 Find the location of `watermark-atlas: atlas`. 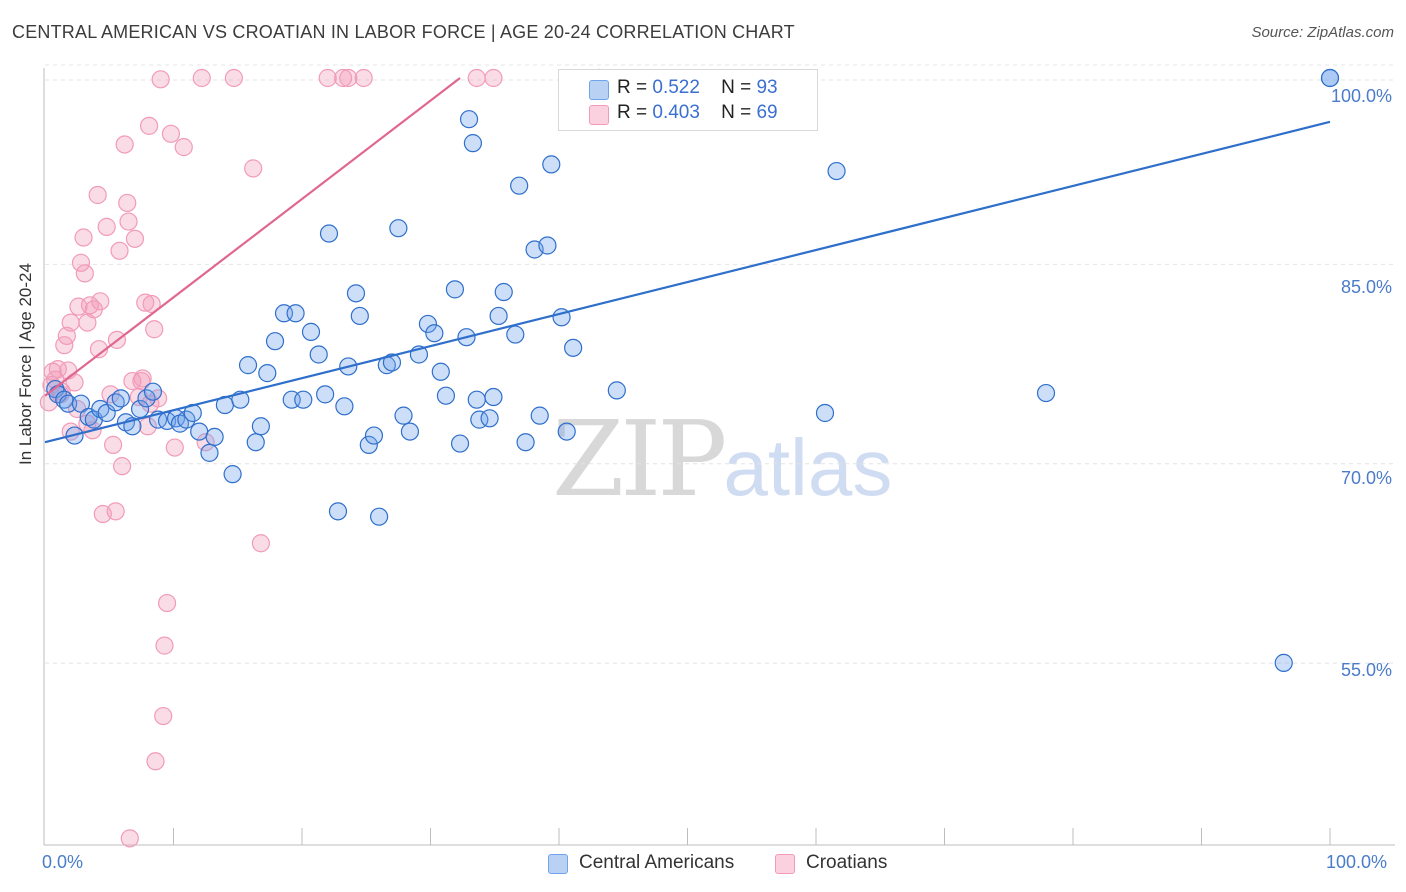

watermark-atlas: atlas is located at coordinates (808, 467).